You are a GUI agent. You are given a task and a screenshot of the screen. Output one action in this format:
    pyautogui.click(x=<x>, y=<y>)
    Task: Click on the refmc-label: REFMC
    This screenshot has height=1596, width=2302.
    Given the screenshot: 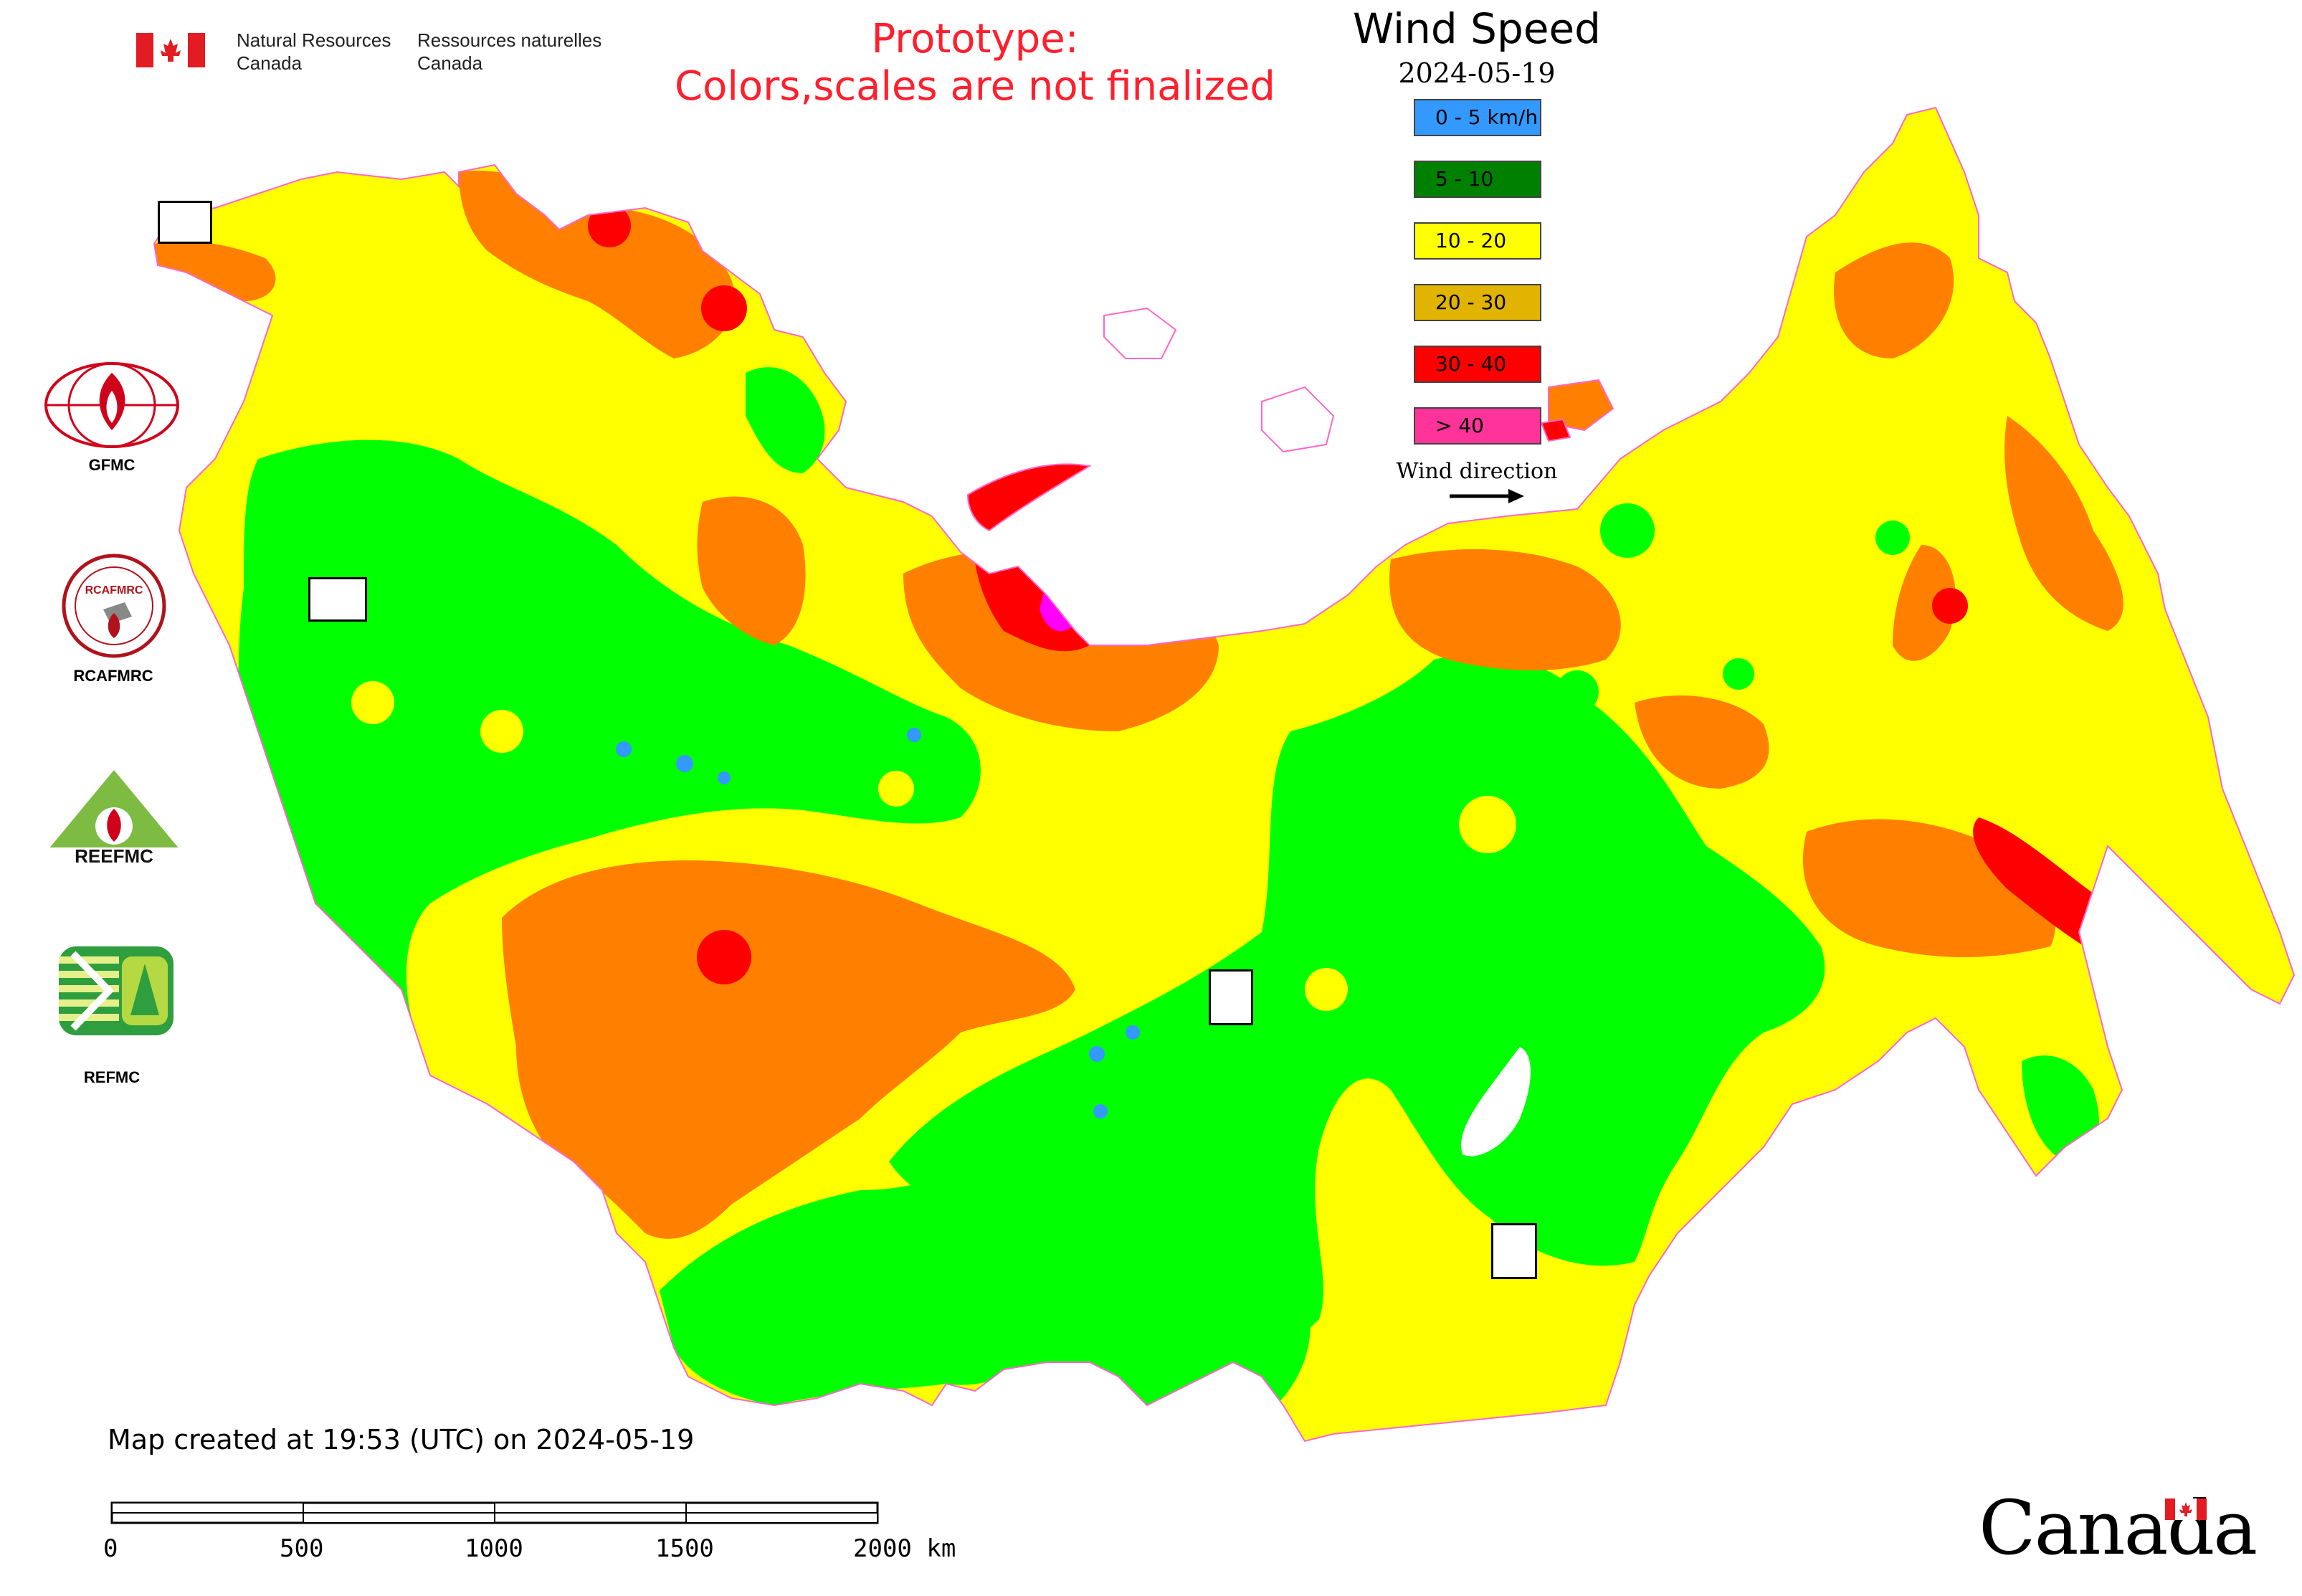 What is the action you would take?
    pyautogui.click(x=112, y=1077)
    